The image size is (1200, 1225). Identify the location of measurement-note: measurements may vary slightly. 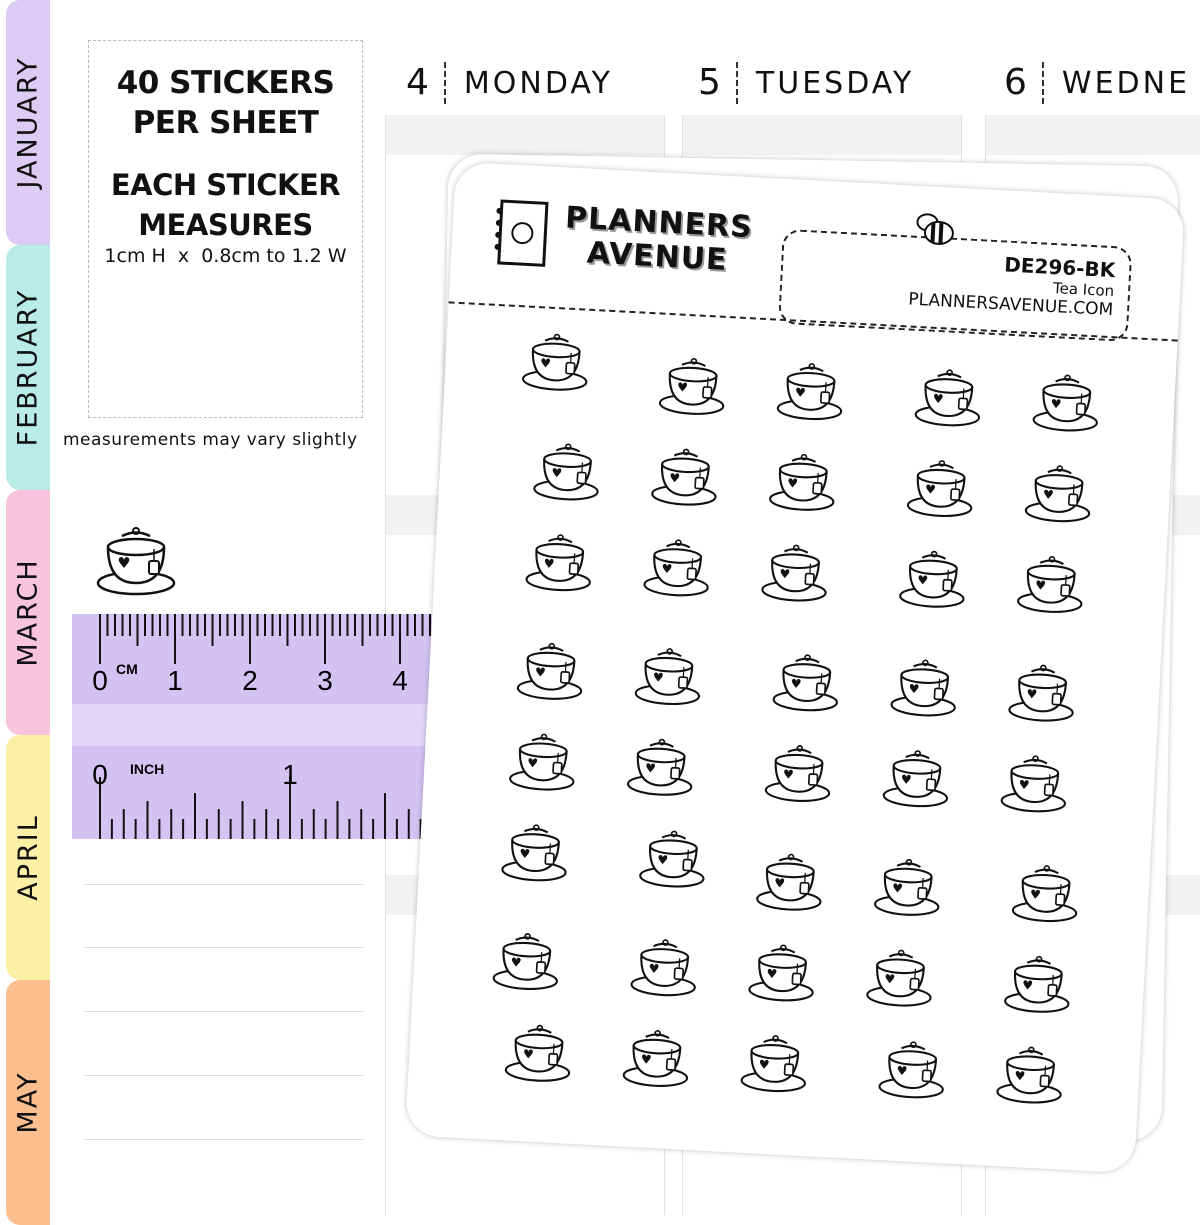
(210, 440).